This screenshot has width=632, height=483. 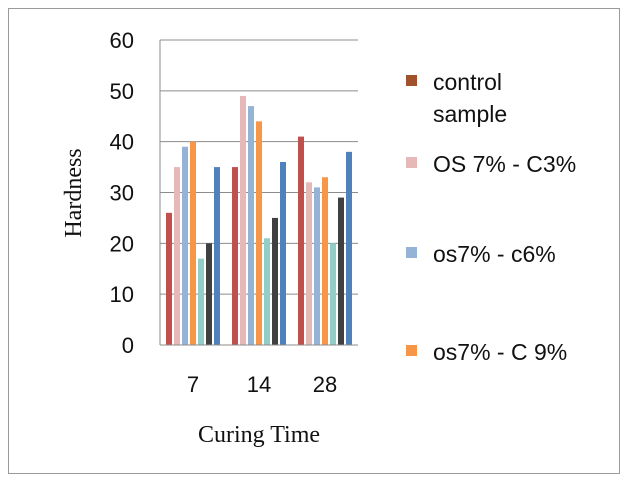 I want to click on legend-label: os7% - C 9%, so click(x=500, y=352).